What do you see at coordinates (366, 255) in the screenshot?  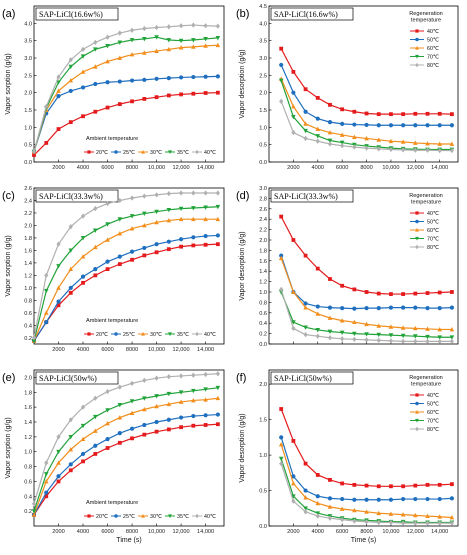 I see `series-40℃` at bounding box center [366, 255].